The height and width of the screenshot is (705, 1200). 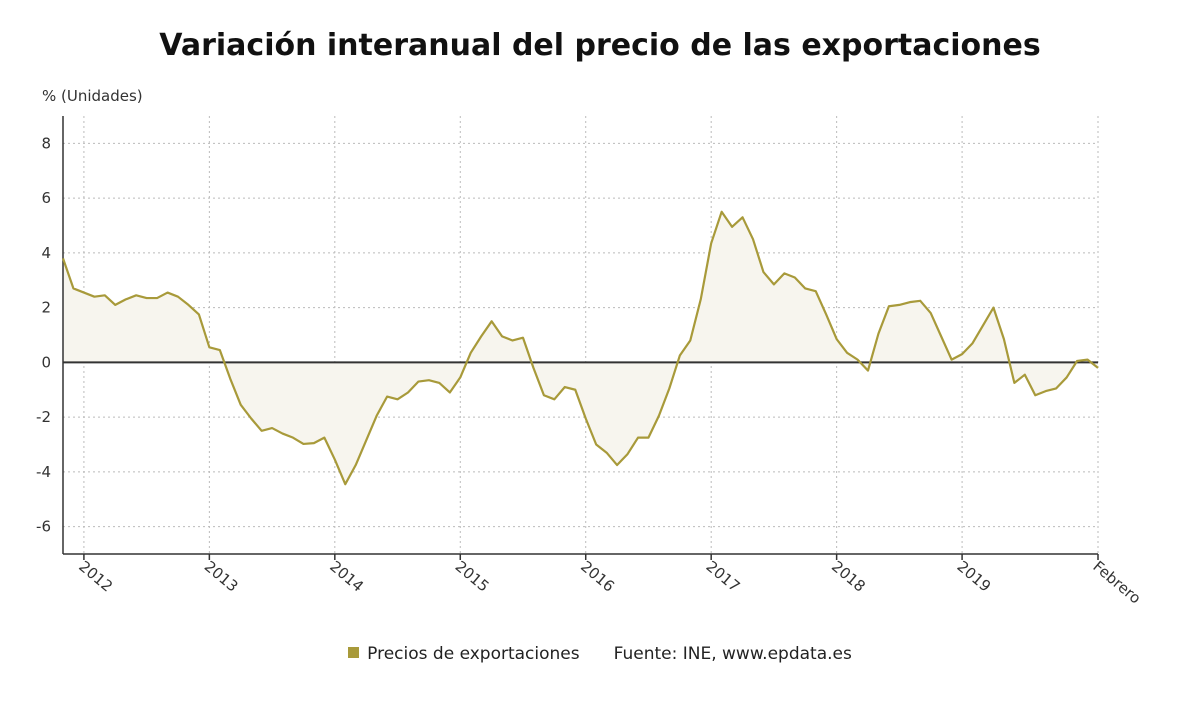 What do you see at coordinates (346, 576) in the screenshot?
I see `x-tick-label: 2014` at bounding box center [346, 576].